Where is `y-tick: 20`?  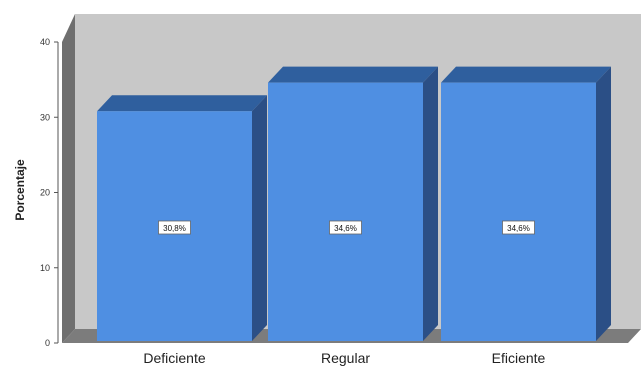 y-tick: 20 is located at coordinates (49, 193).